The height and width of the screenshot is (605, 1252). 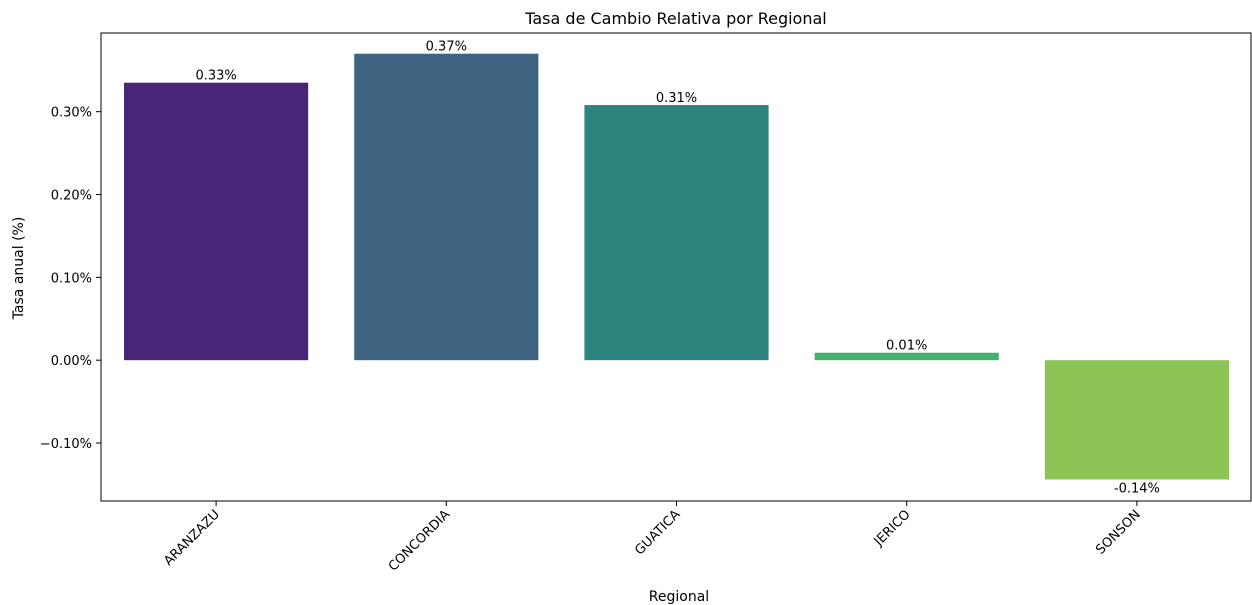 I want to click on bar-jerico, so click(x=906, y=356).